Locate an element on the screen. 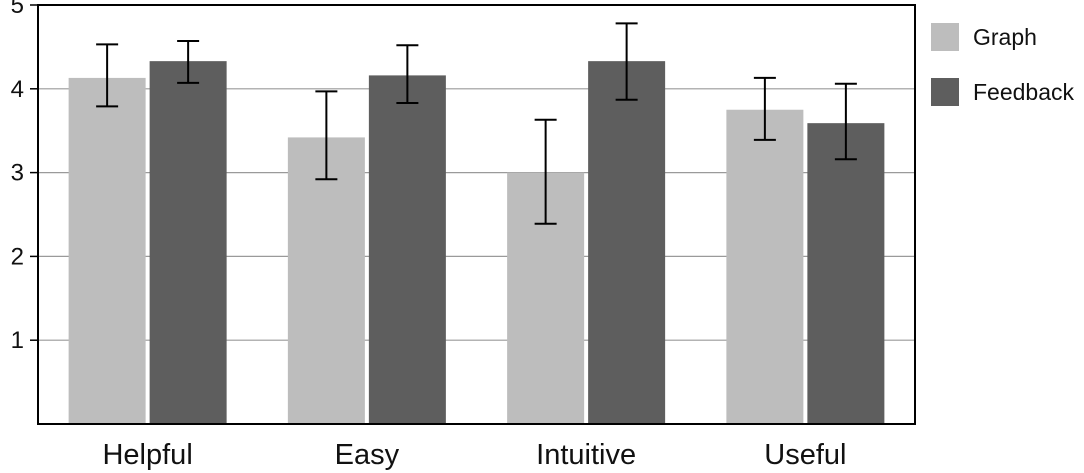 Image resolution: width=1084 pixels, height=473 pixels. y-tick-label: 5 is located at coordinates (17, 9).